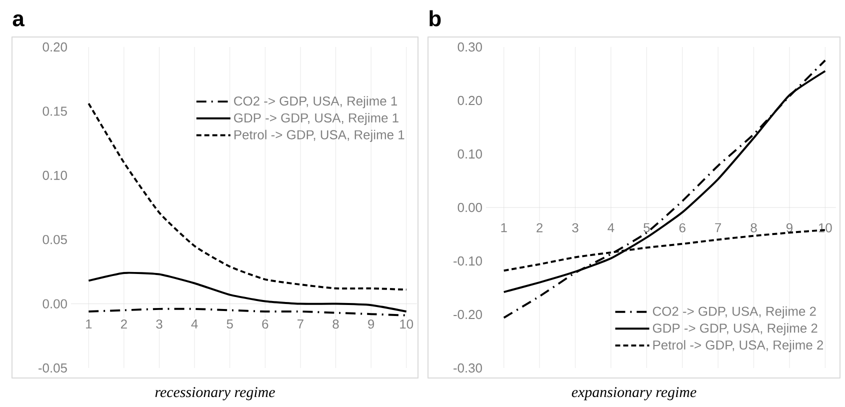  I want to click on y-tick-label: 0.05, so click(54, 239).